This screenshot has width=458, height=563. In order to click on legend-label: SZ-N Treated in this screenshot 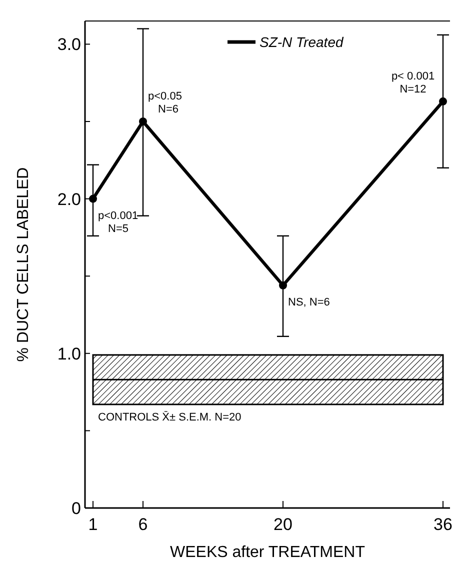, I will do `click(302, 42)`.